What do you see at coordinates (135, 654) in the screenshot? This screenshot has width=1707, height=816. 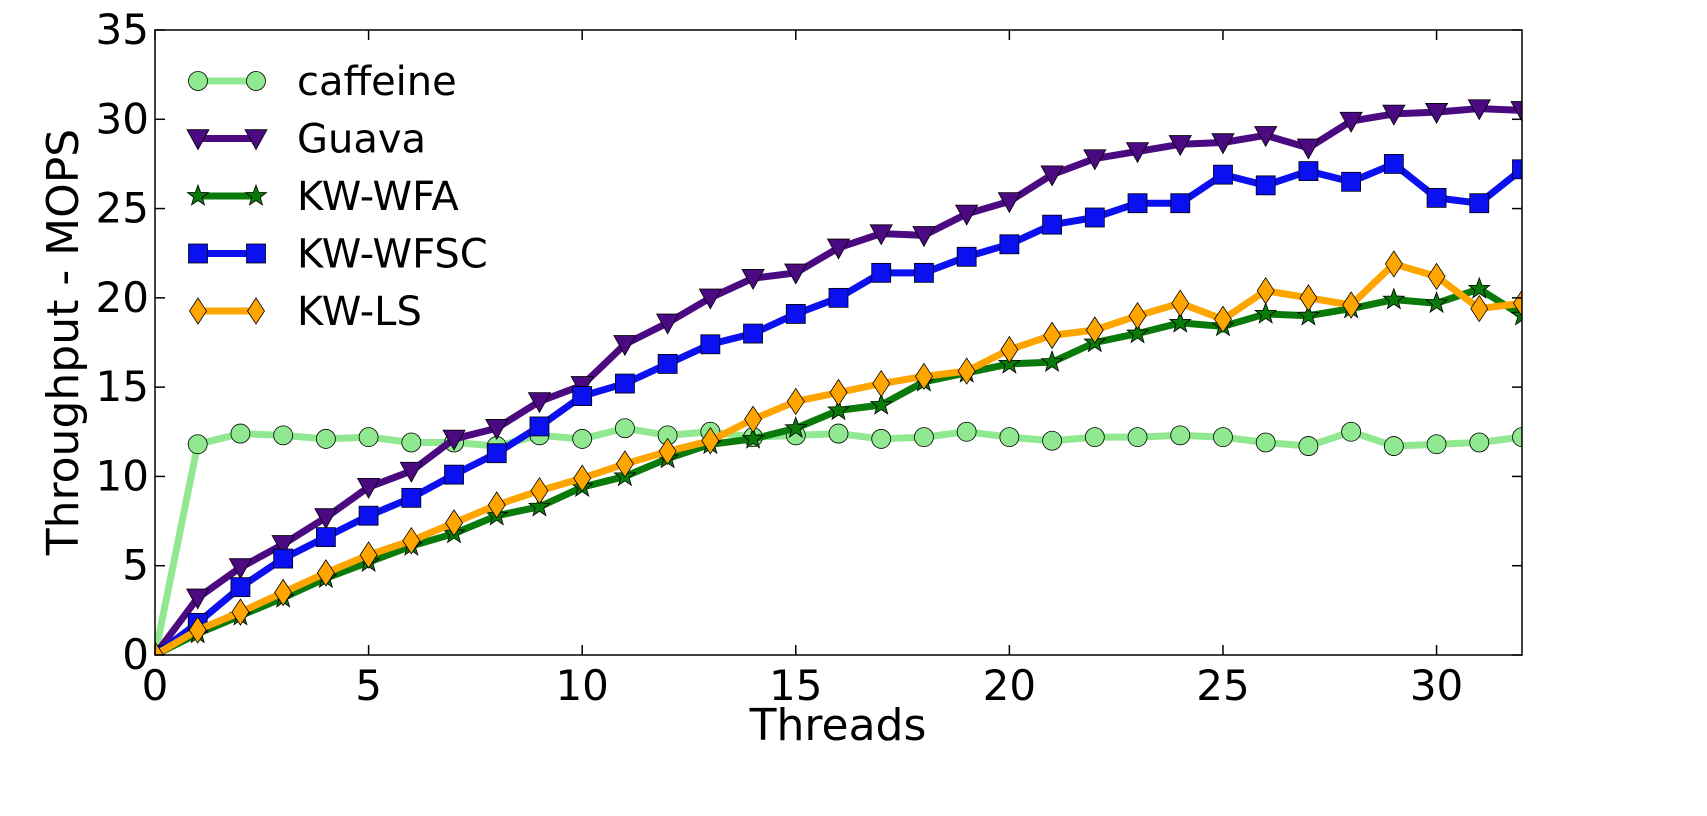 I see `y-tick-label: 0` at bounding box center [135, 654].